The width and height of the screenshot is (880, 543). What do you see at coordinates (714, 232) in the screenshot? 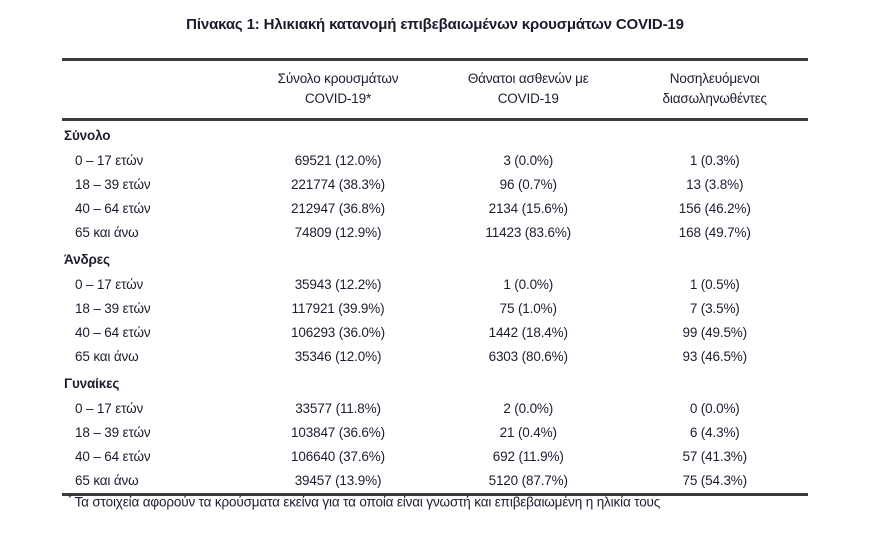
I see `cell-intubated: 168 (49.7%)` at bounding box center [714, 232].